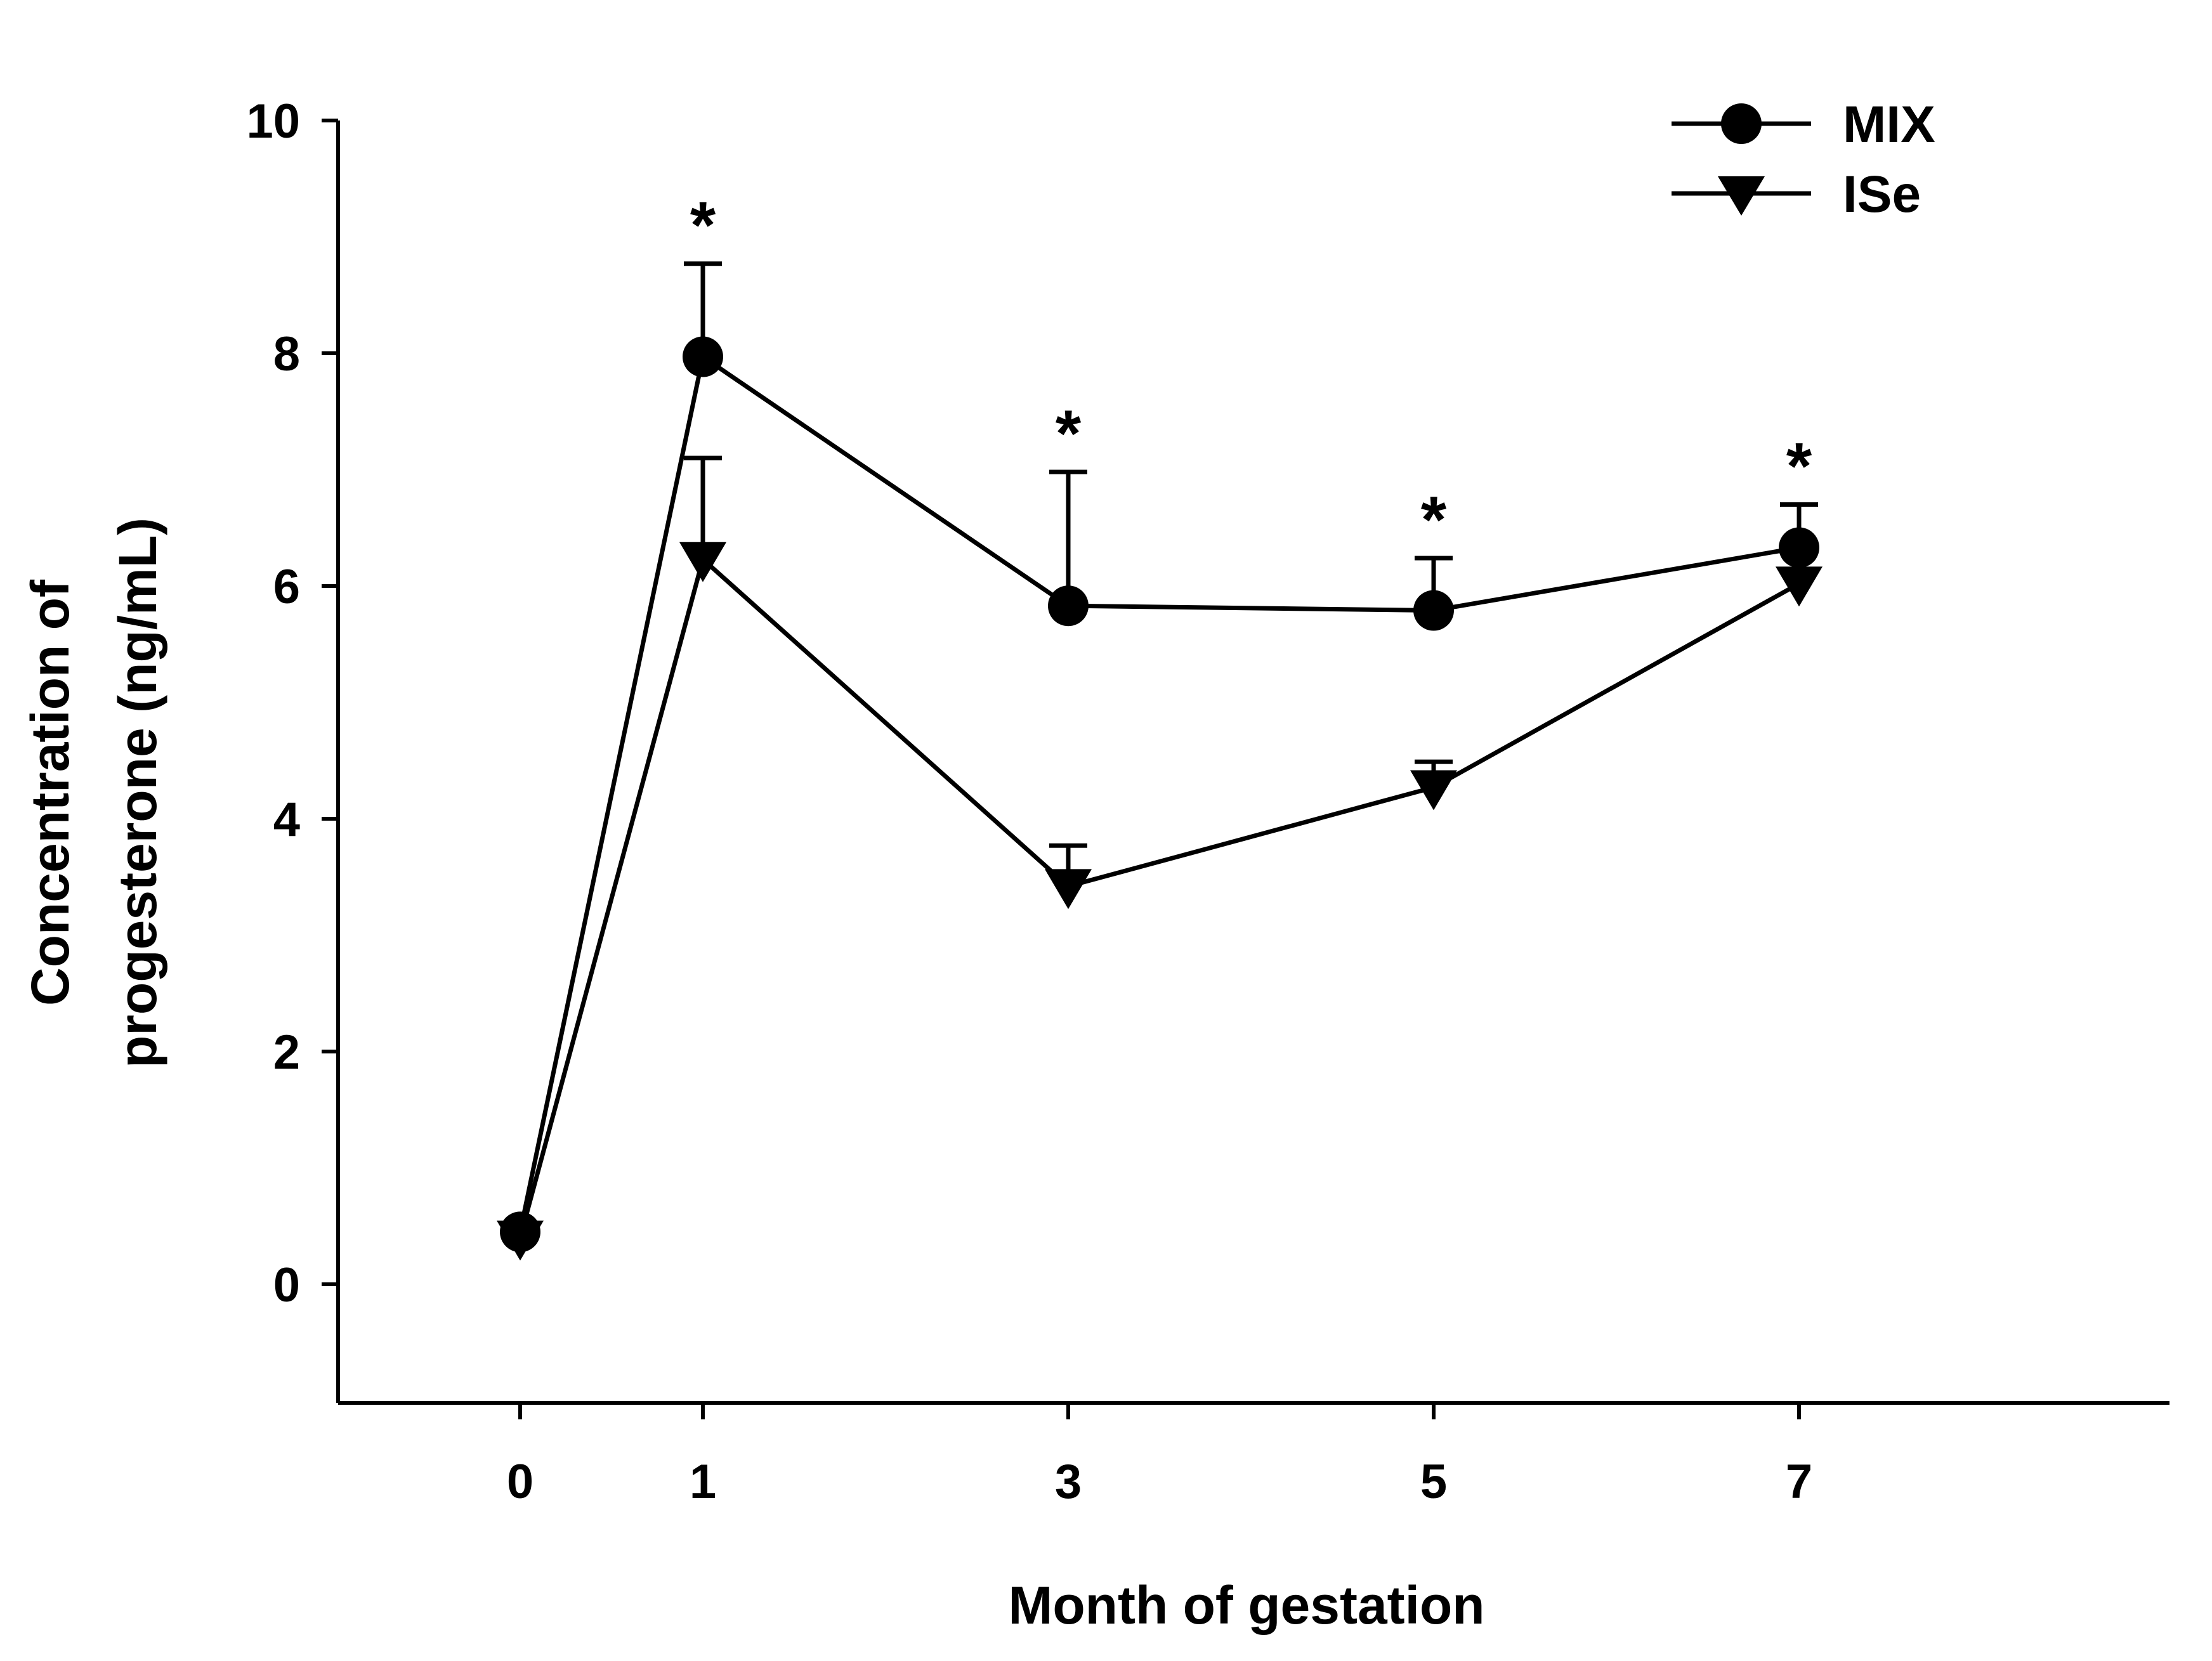  I want to click on y-tick-label: 4, so click(287, 820).